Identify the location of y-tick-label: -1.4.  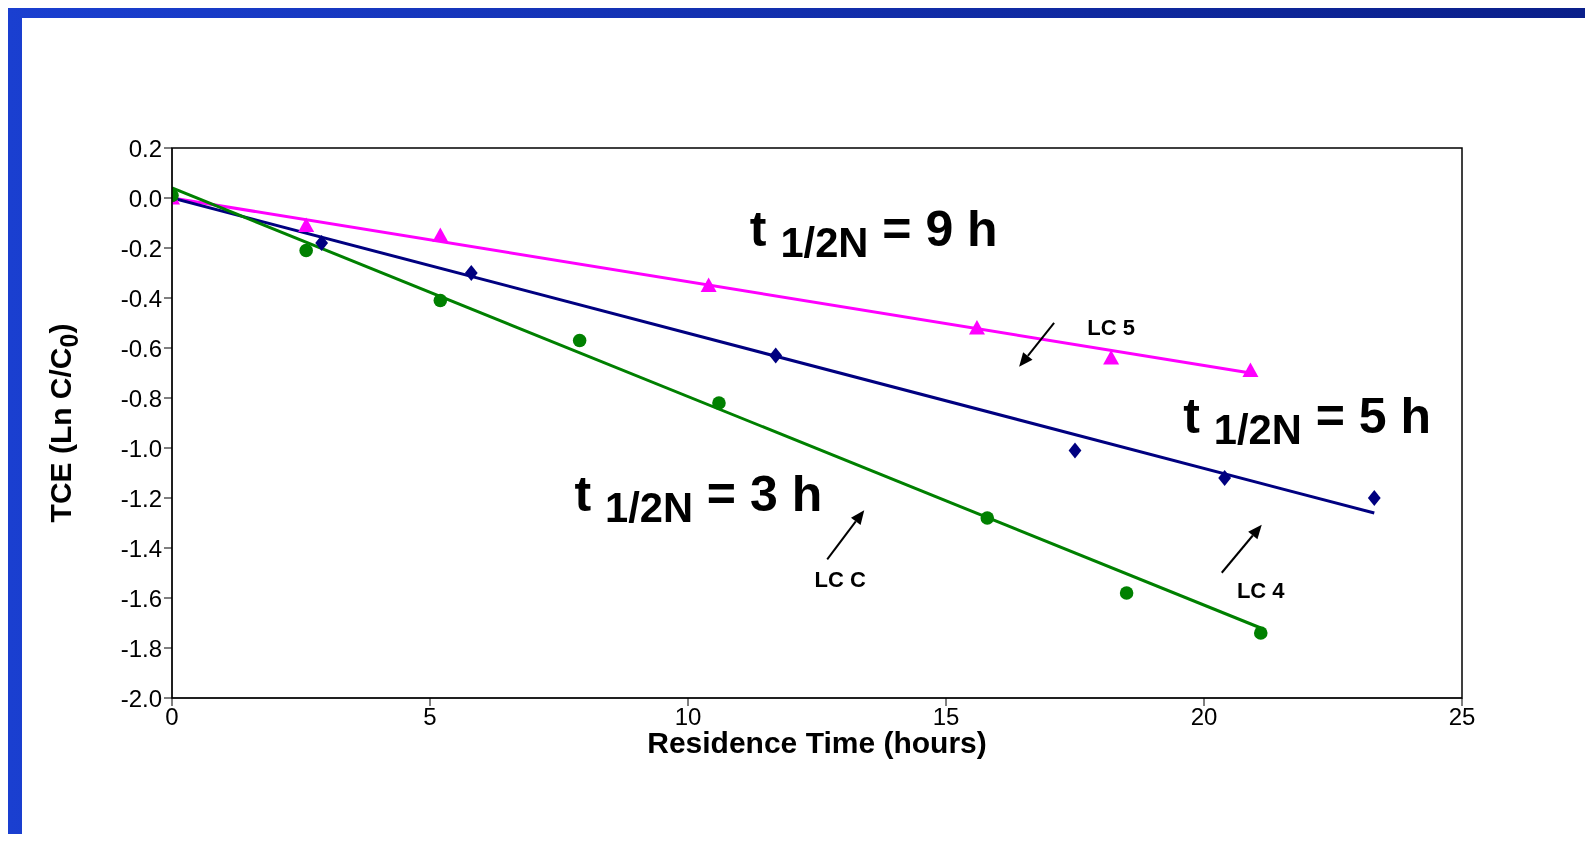
(141, 548).